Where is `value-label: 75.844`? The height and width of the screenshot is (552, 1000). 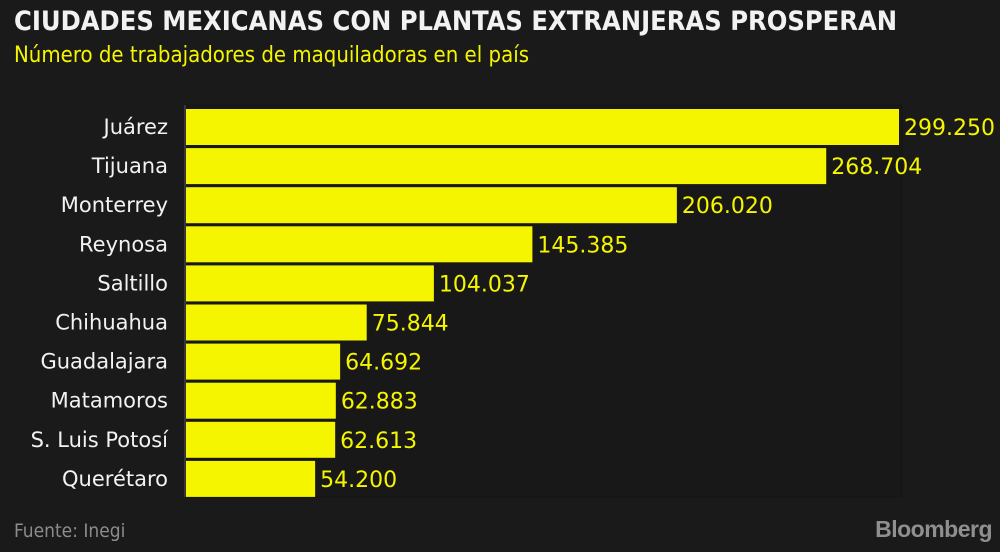
value-label: 75.844 is located at coordinates (410, 324).